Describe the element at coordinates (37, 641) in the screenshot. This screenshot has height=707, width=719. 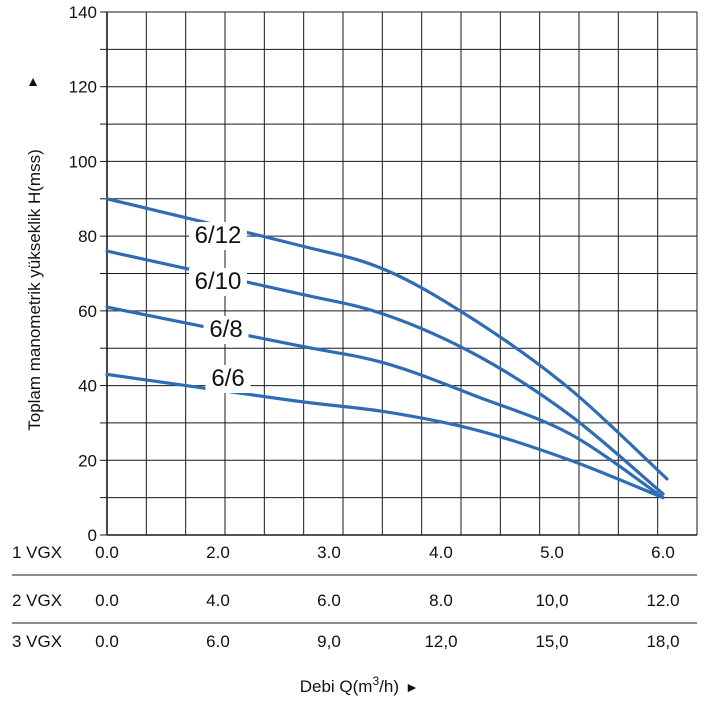
I see `x-row-label: 3 VGX` at that location.